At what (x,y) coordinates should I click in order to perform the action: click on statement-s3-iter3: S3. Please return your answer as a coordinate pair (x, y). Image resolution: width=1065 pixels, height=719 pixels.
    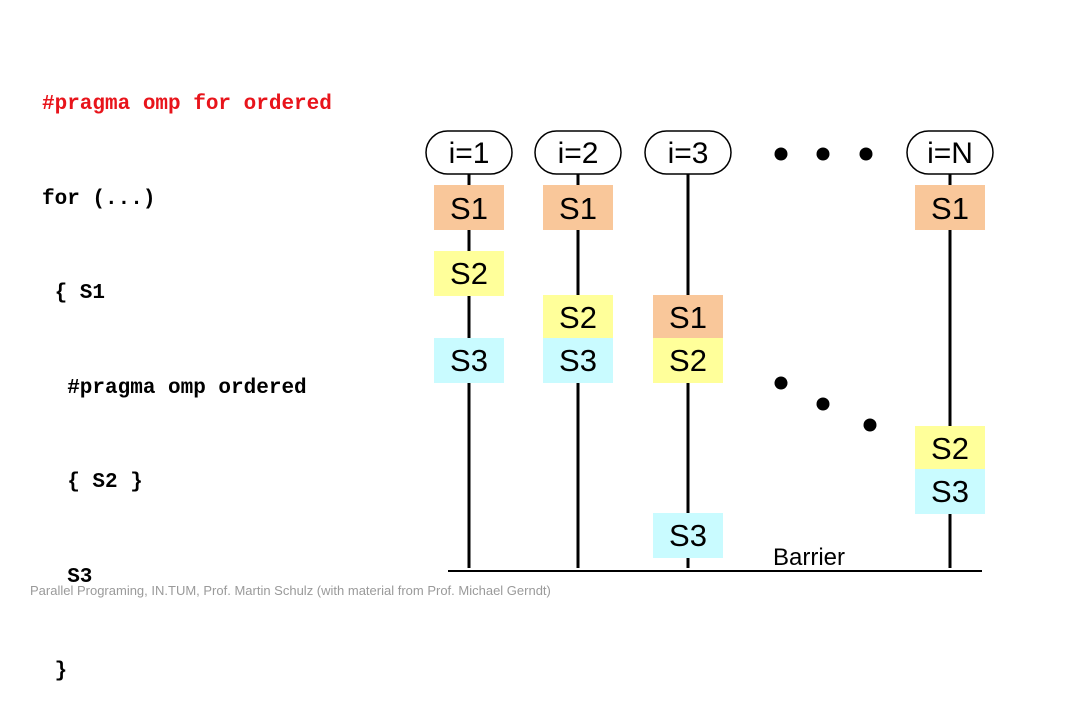
    Looking at the image, I should click on (688, 535).